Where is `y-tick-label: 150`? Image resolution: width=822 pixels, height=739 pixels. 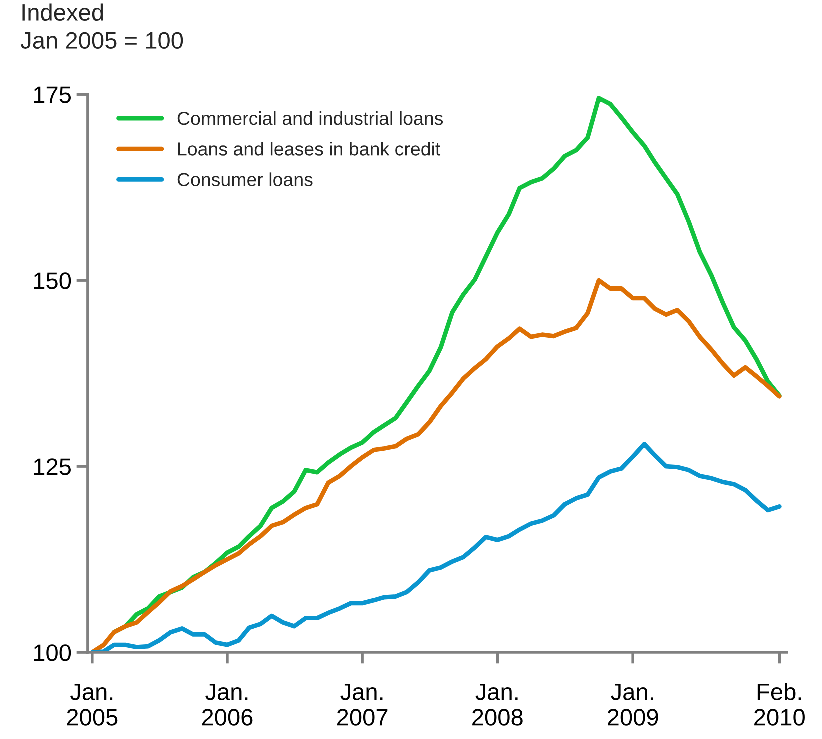
y-tick-label: 150 is located at coordinates (53, 281).